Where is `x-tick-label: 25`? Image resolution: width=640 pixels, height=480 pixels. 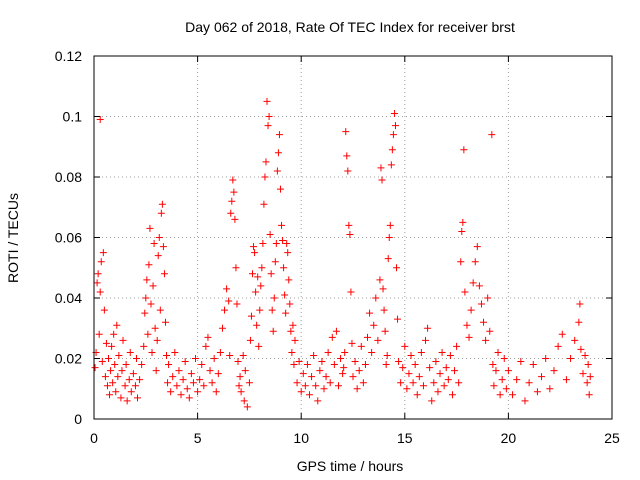
x-tick-label: 25 is located at coordinates (612, 438).